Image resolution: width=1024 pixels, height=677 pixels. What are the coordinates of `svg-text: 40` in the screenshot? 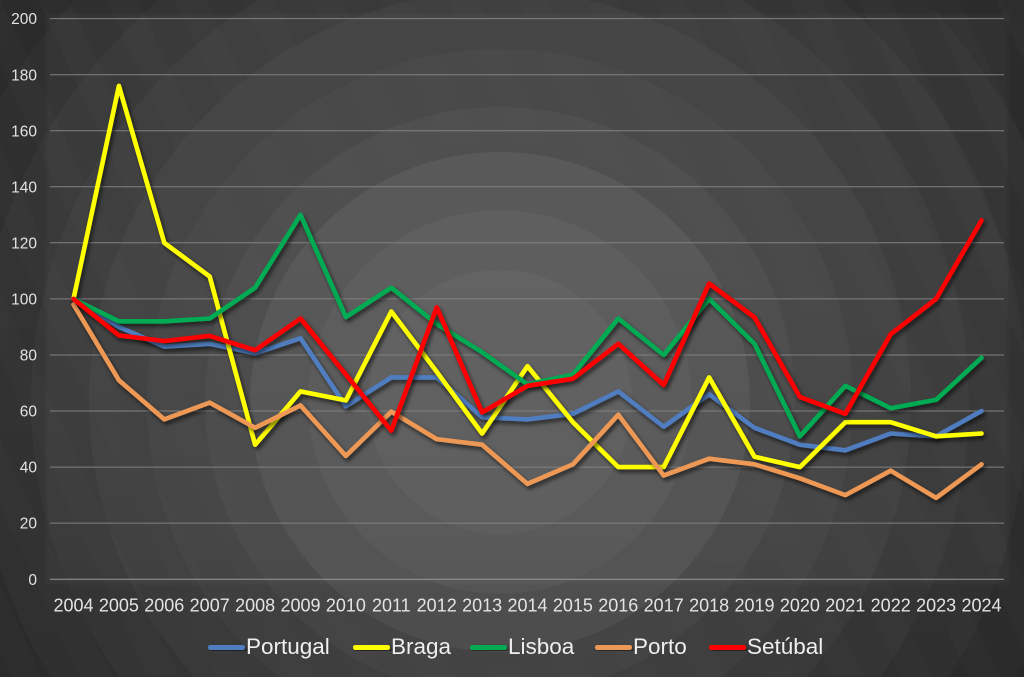 It's located at (29, 468).